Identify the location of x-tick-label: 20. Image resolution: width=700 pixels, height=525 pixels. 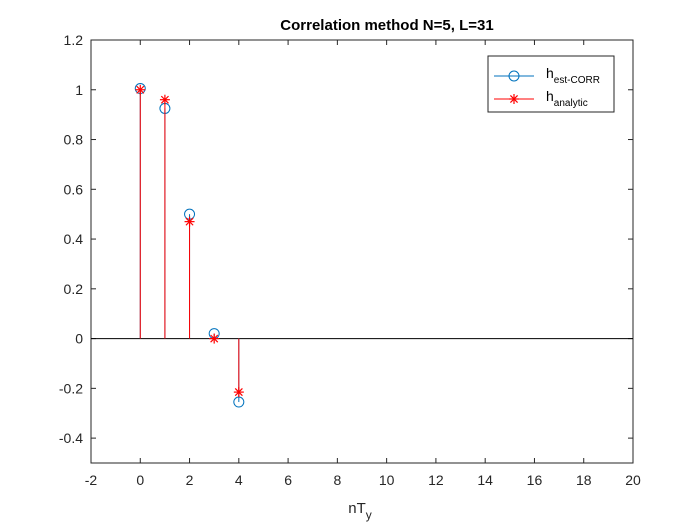
(633, 480).